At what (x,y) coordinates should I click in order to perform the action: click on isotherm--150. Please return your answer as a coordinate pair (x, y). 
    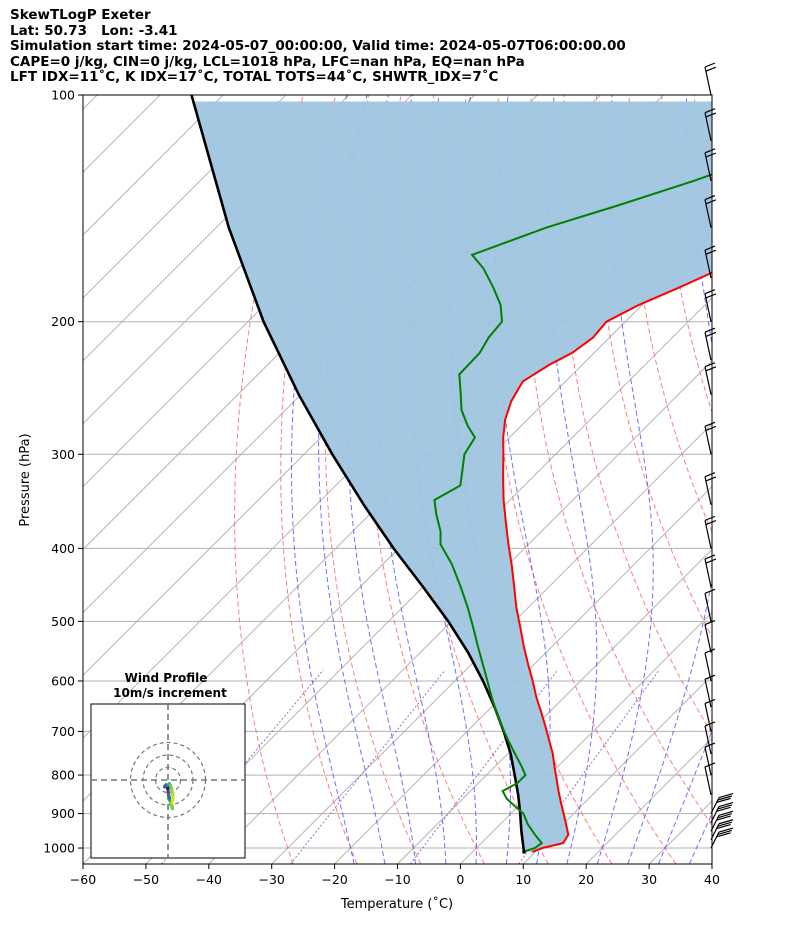
    Looking at the image, I should click on (185, 197).